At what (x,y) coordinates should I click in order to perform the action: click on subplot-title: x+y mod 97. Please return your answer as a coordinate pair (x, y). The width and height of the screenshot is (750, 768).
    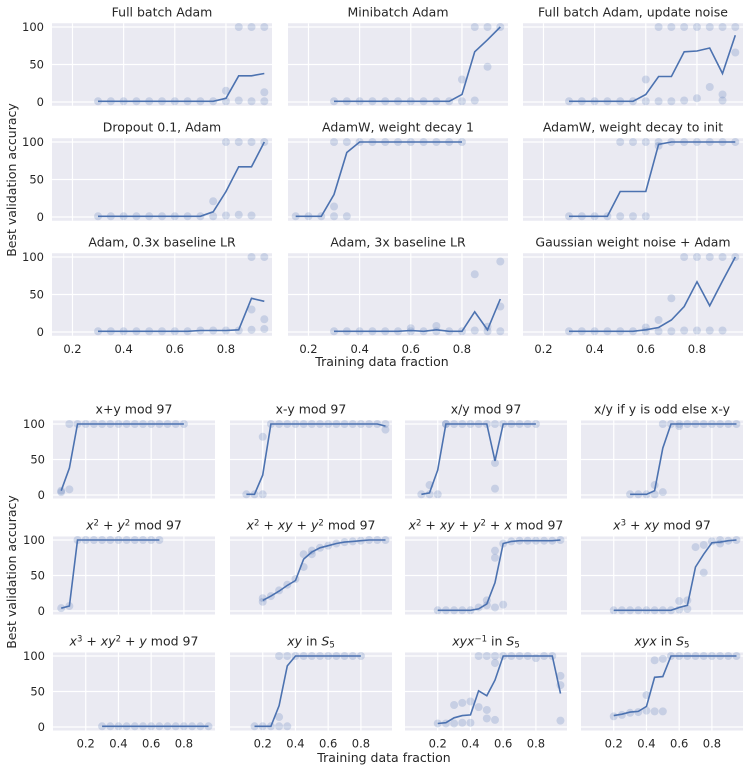
    Looking at the image, I should click on (134, 408).